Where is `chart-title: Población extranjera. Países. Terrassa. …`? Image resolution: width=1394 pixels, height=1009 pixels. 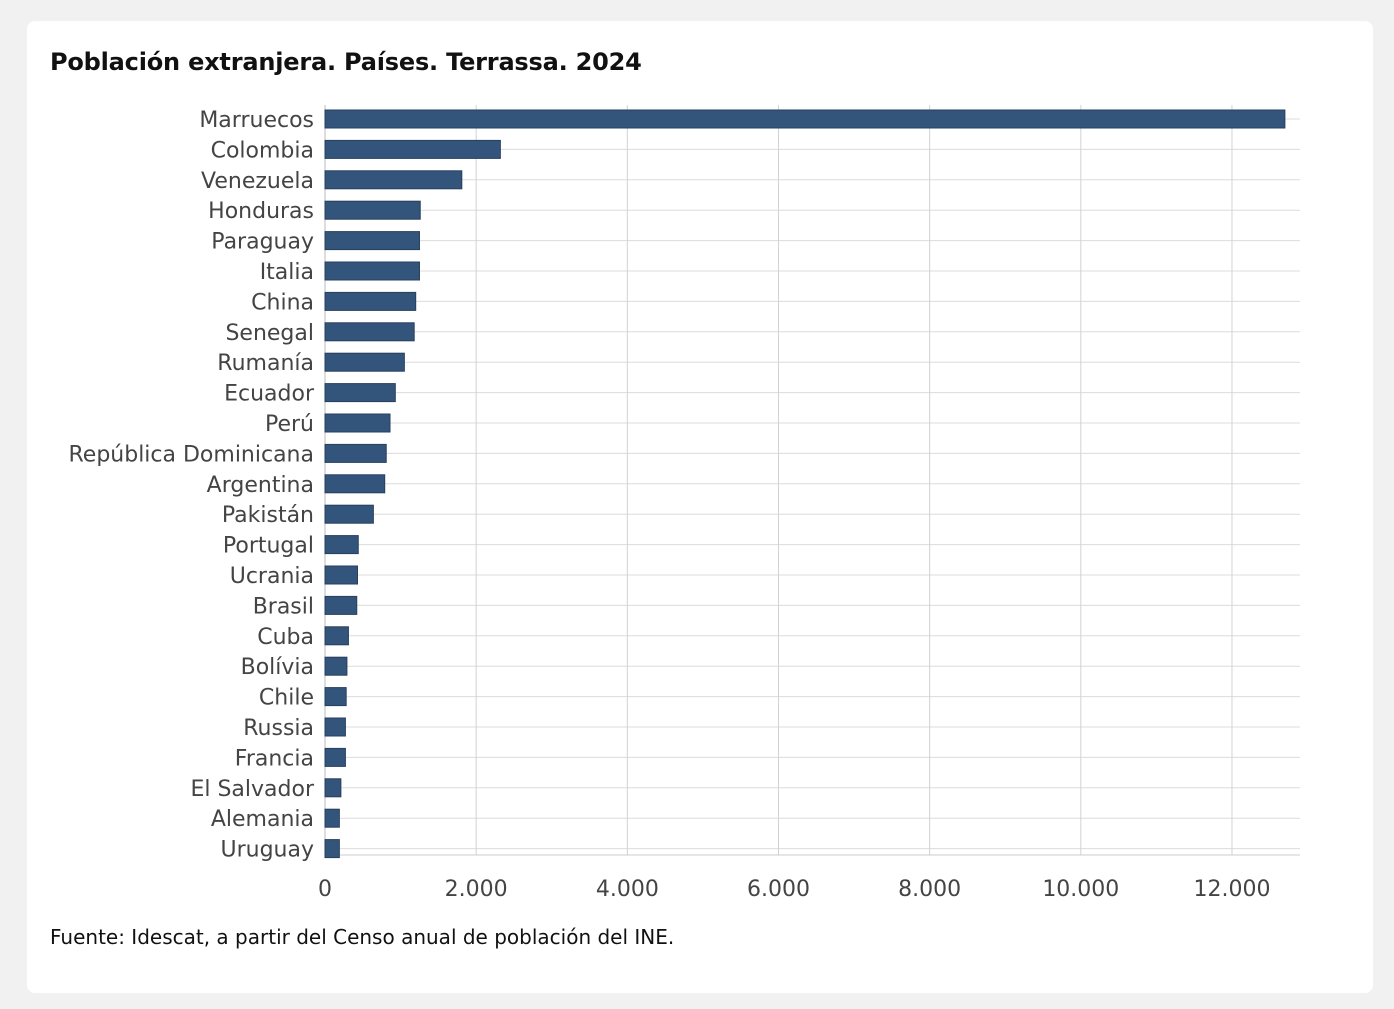 chart-title: Población extranjera. Países. Terrassa. … is located at coordinates (346, 62).